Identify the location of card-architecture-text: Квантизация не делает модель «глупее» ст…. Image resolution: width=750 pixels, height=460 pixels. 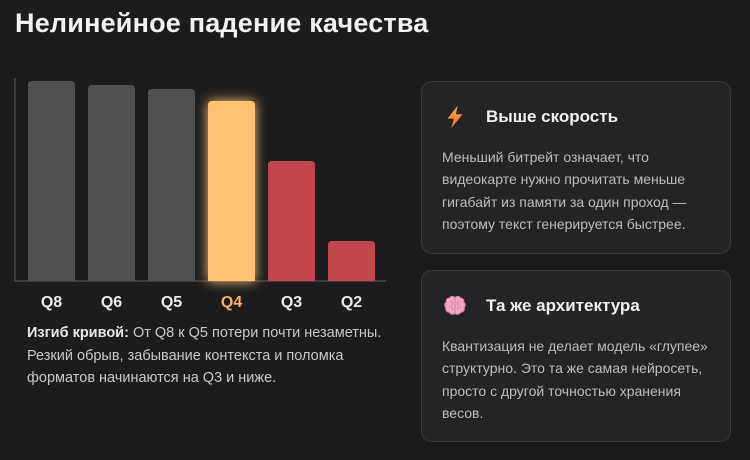
(575, 379).